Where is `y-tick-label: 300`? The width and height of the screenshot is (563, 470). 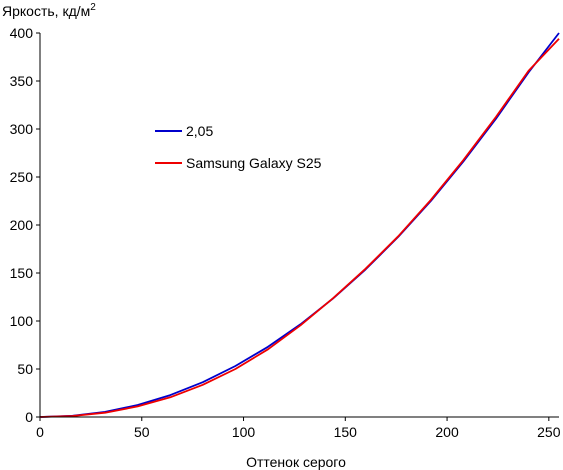 y-tick-label: 300 is located at coordinates (22, 129).